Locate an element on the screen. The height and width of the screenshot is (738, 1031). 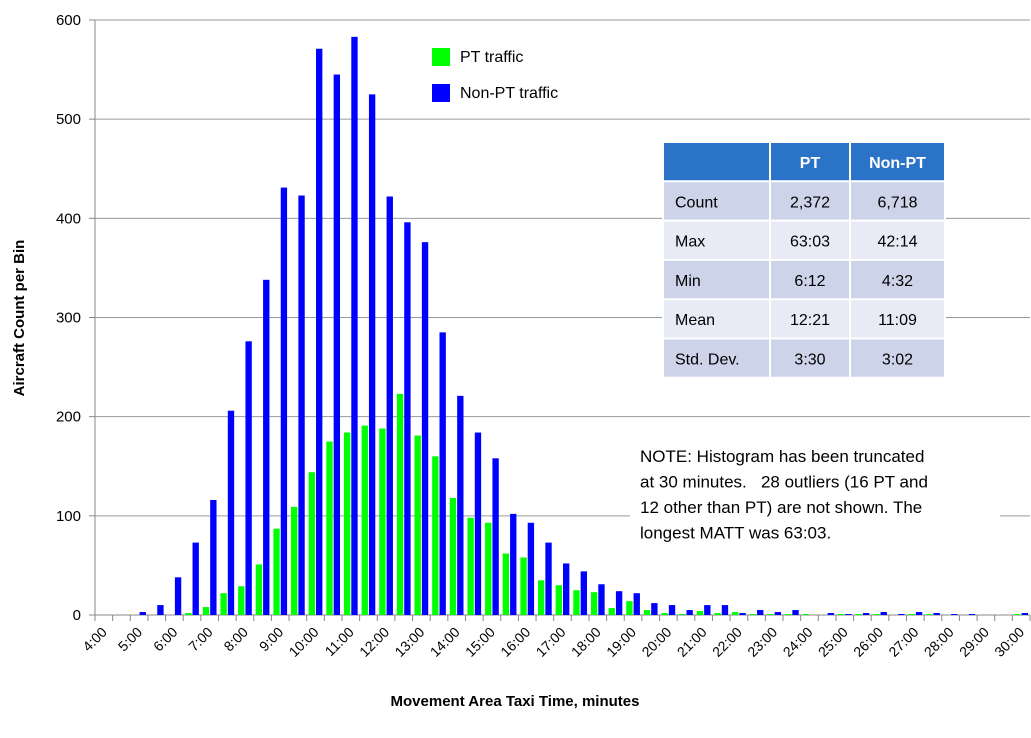
x-tick-label: 9:00 is located at coordinates (271, 639).